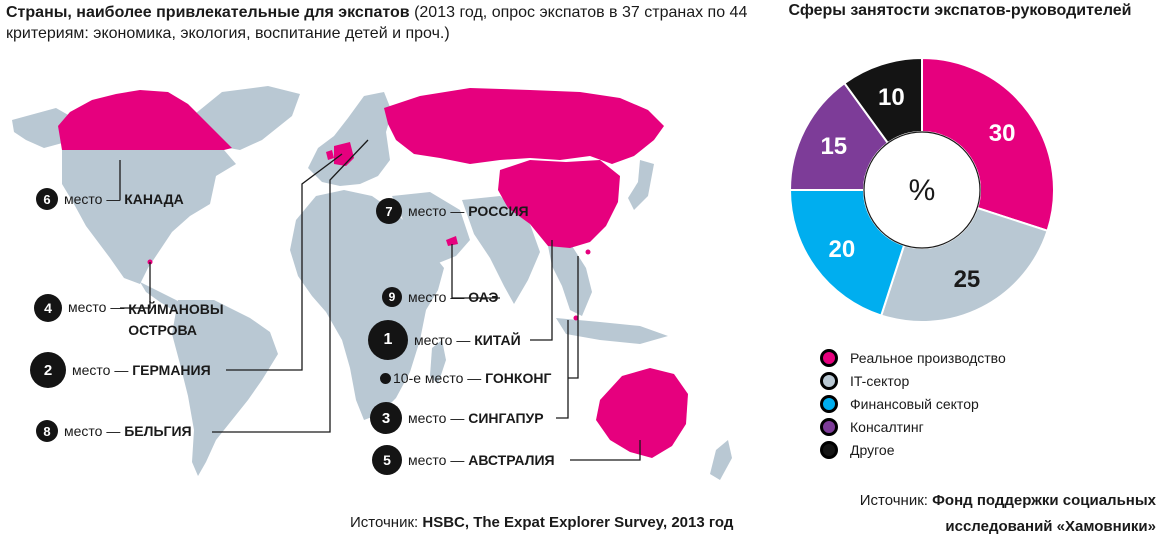 The width and height of the screenshot is (1161, 540). I want to click on europe-shape, so click(350, 139).